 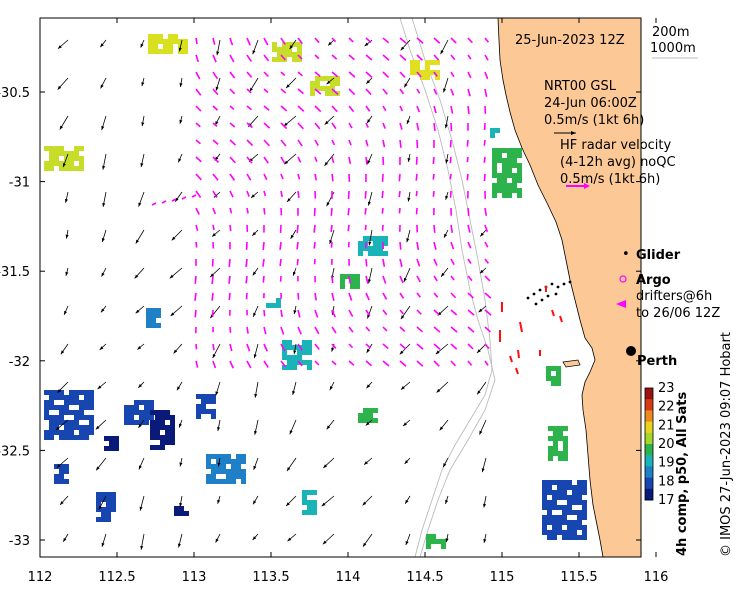 I want to click on drifter-point, so click(x=552, y=284).